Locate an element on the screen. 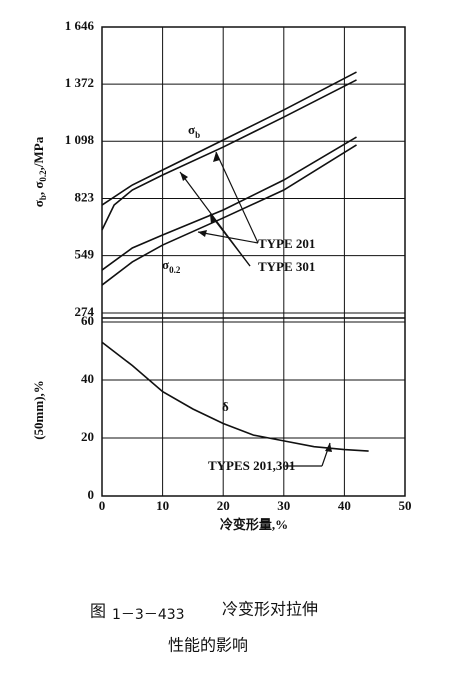 The width and height of the screenshot is (461, 675). annotation: TYPES 201,301 is located at coordinates (251, 465).